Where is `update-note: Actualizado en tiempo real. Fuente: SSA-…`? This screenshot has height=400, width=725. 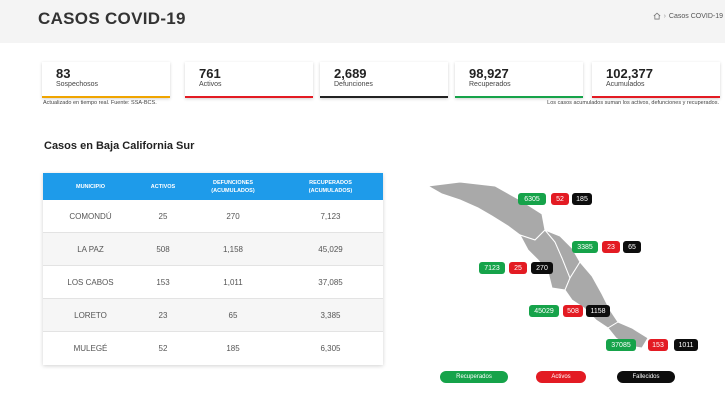 update-note: Actualizado en tiempo real. Fuente: SSA-… is located at coordinates (100, 103).